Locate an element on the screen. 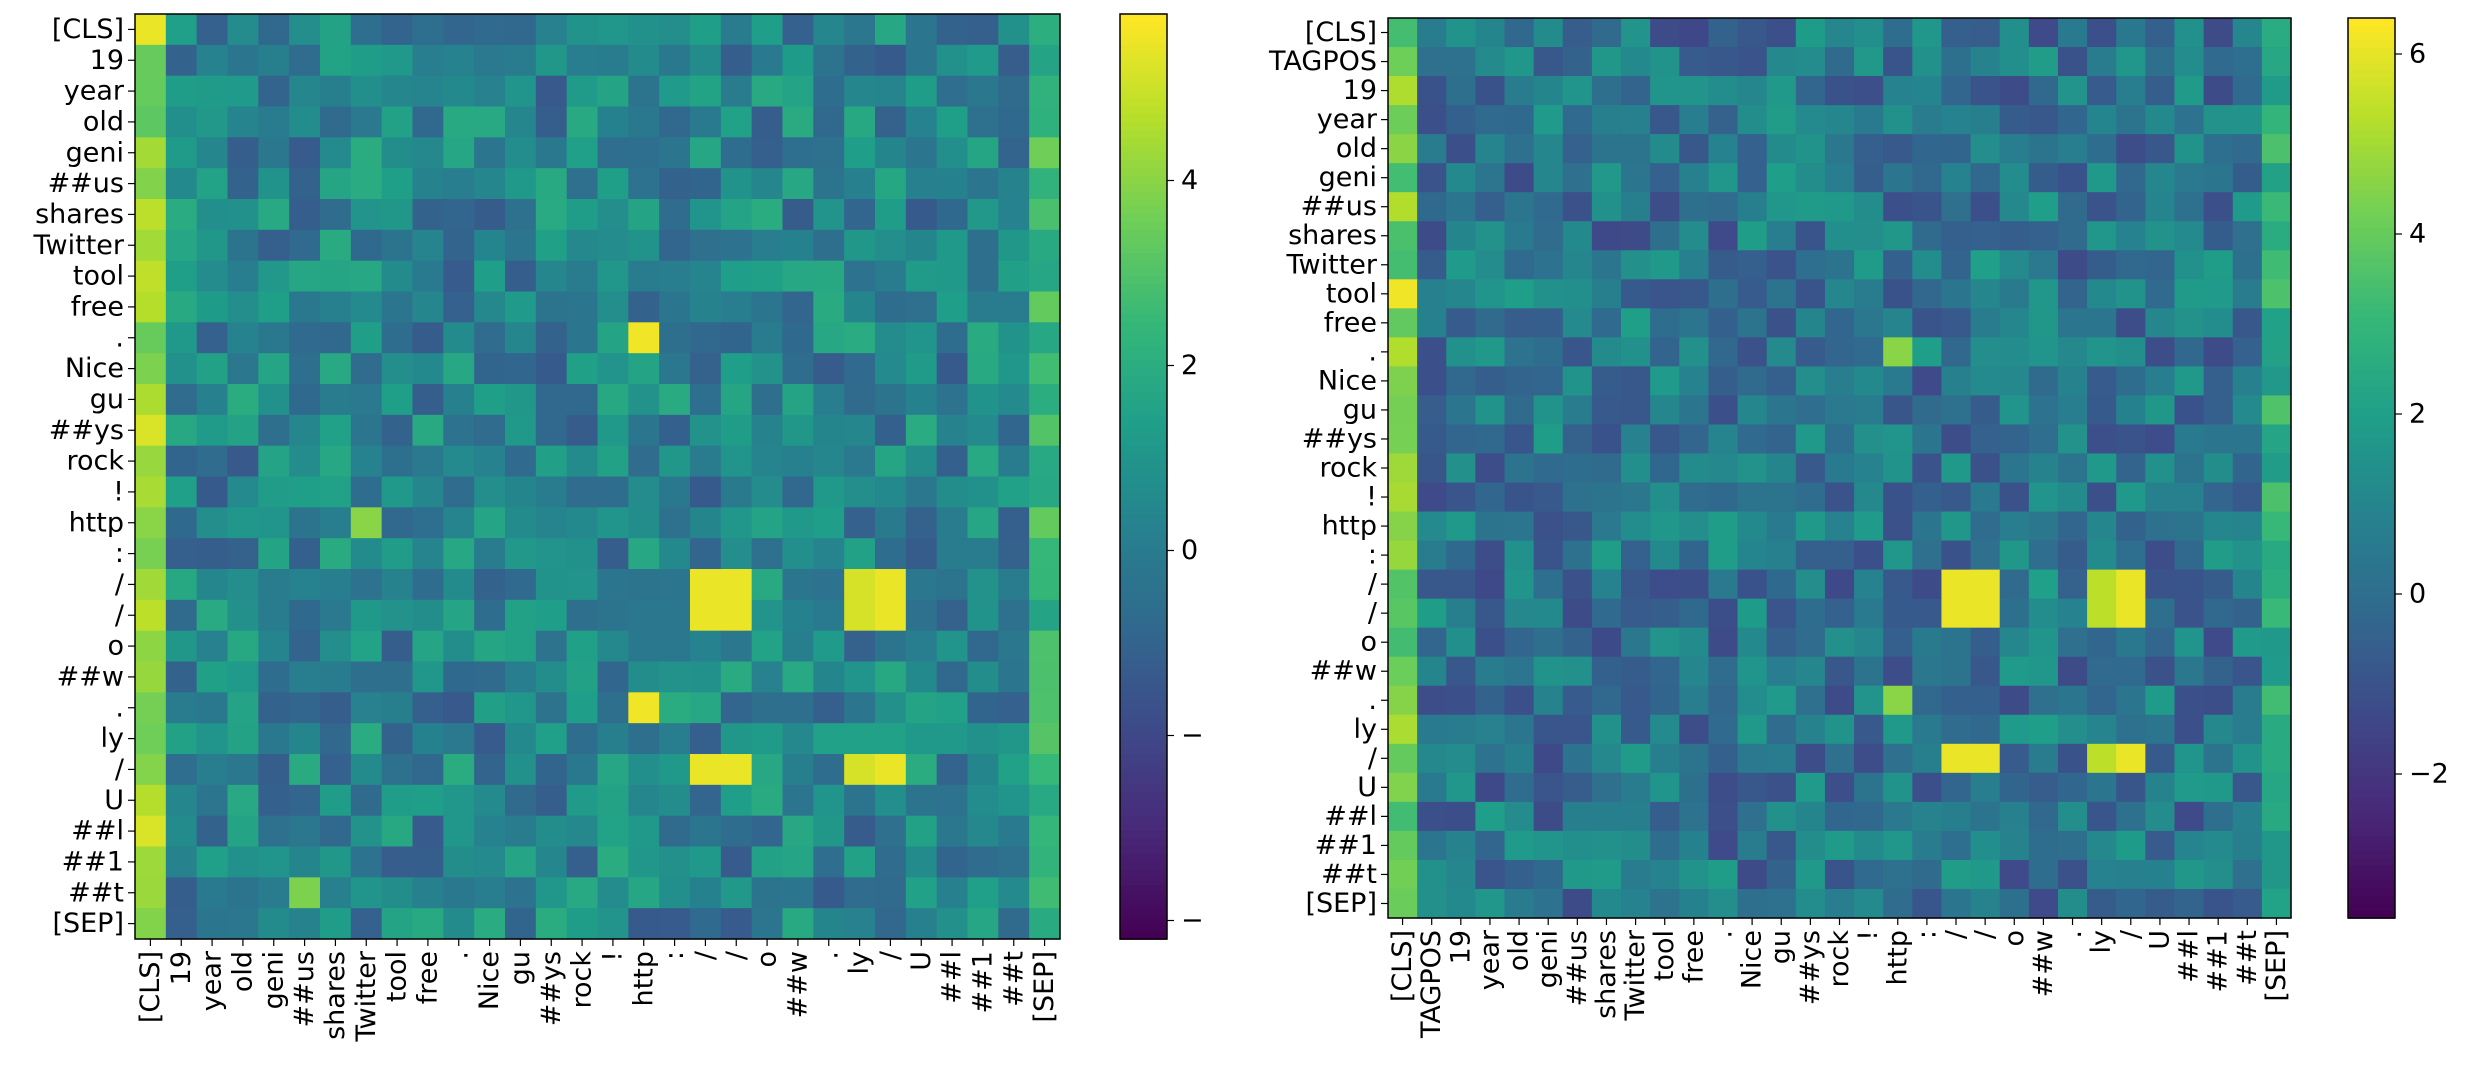  col-tick-label: TAGPOS is located at coordinates (1431, 984).